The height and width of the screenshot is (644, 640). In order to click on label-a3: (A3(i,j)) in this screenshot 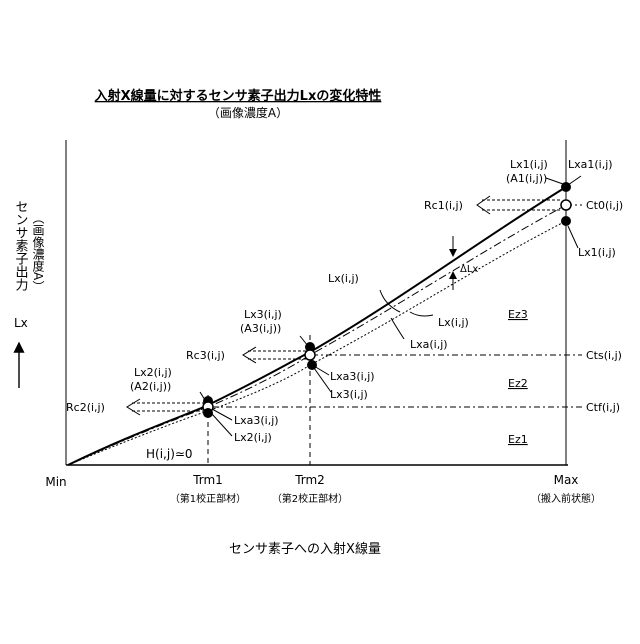, I will do `click(260, 328)`.